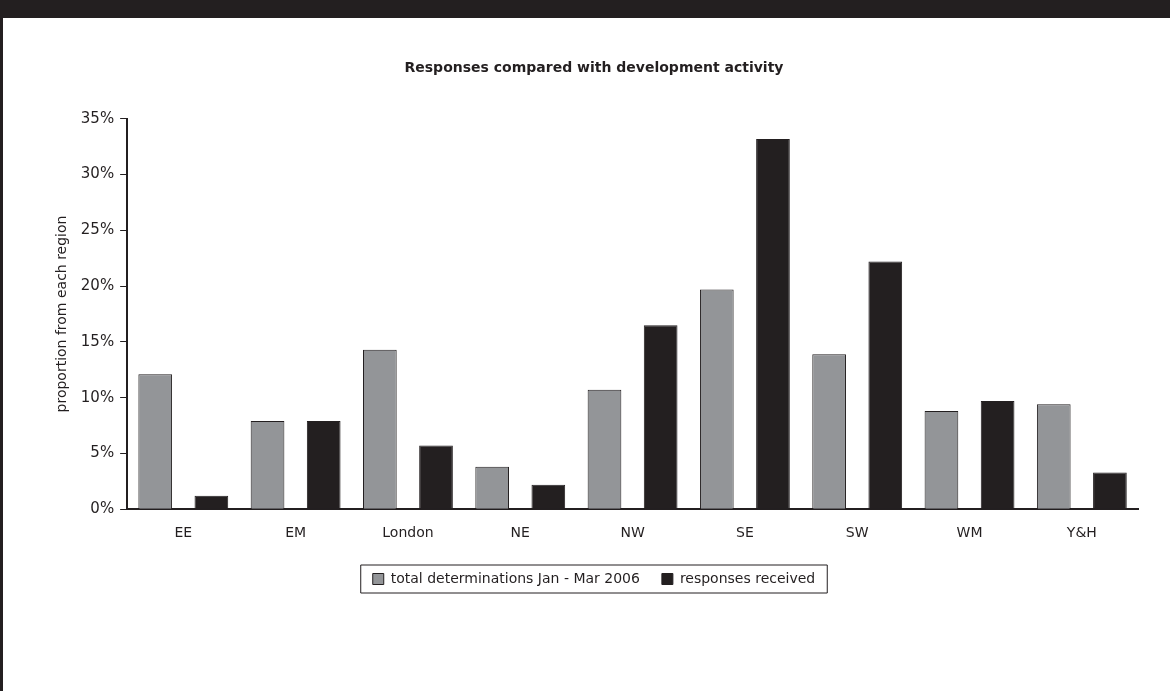  Describe the element at coordinates (296, 532) in the screenshot. I see `x-tick-label: EM` at that location.